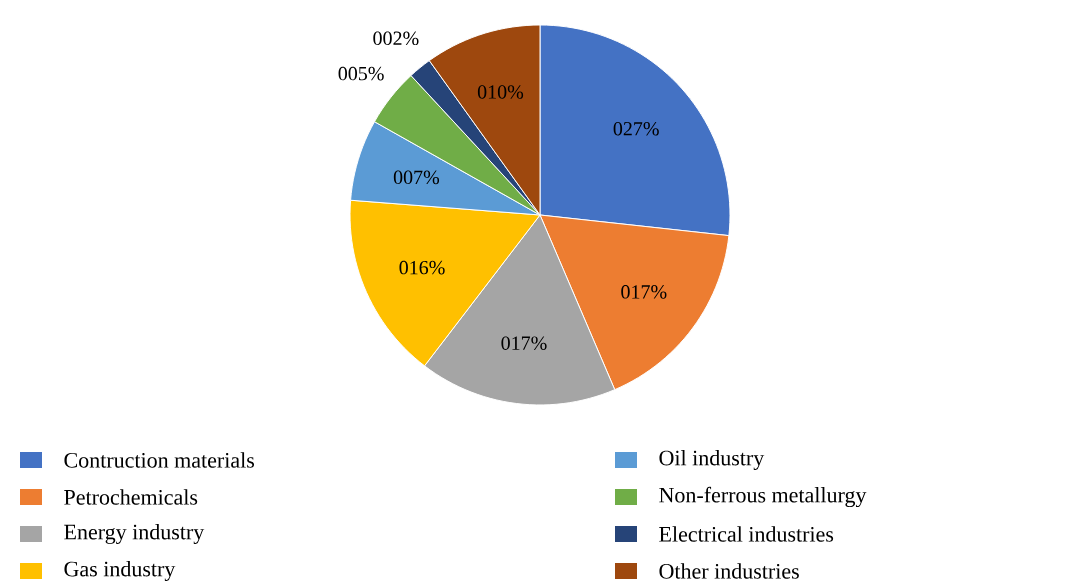  I want to click on legend-label: Oil industry, so click(712, 459).